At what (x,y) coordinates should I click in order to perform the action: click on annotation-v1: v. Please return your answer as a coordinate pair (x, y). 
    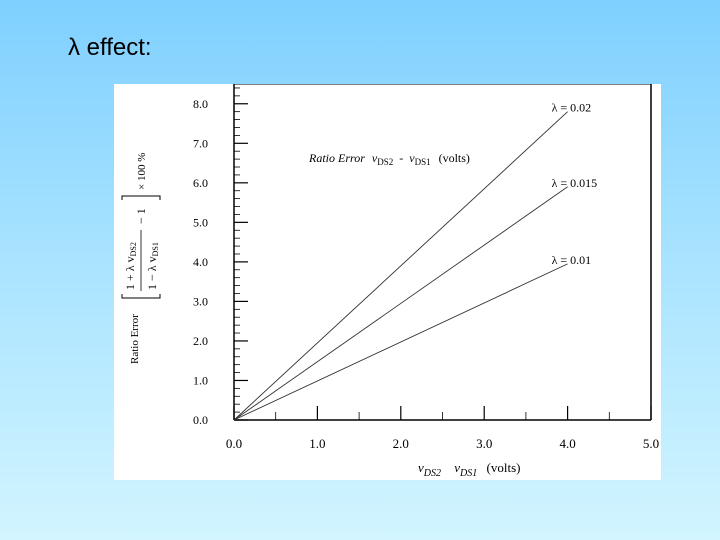
    Looking at the image, I should click on (375, 158).